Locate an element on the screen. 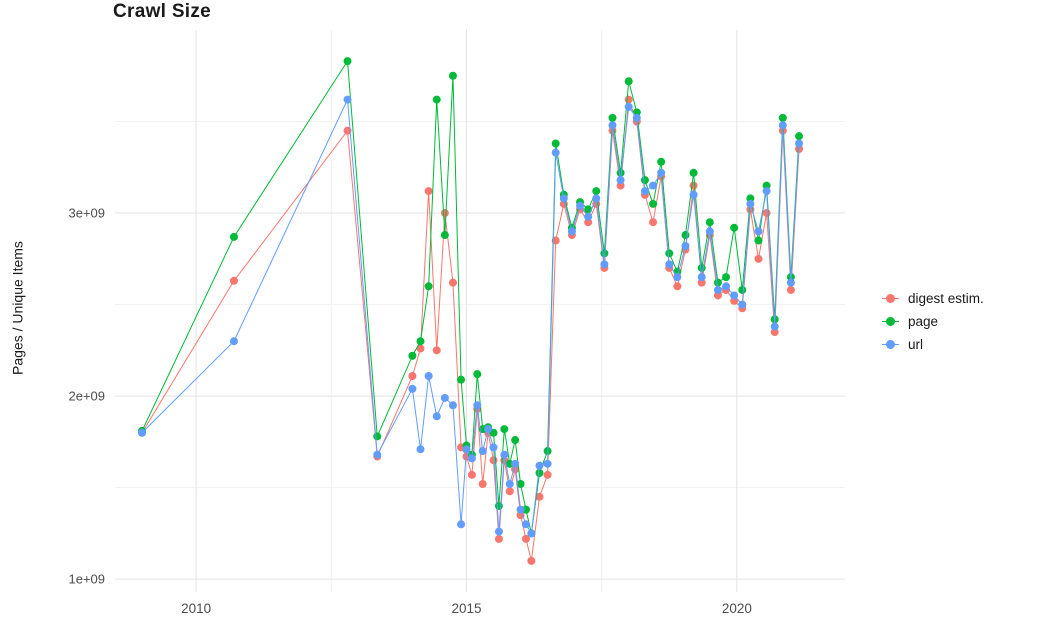  chart-title: Crawl Size is located at coordinates (162, 11).